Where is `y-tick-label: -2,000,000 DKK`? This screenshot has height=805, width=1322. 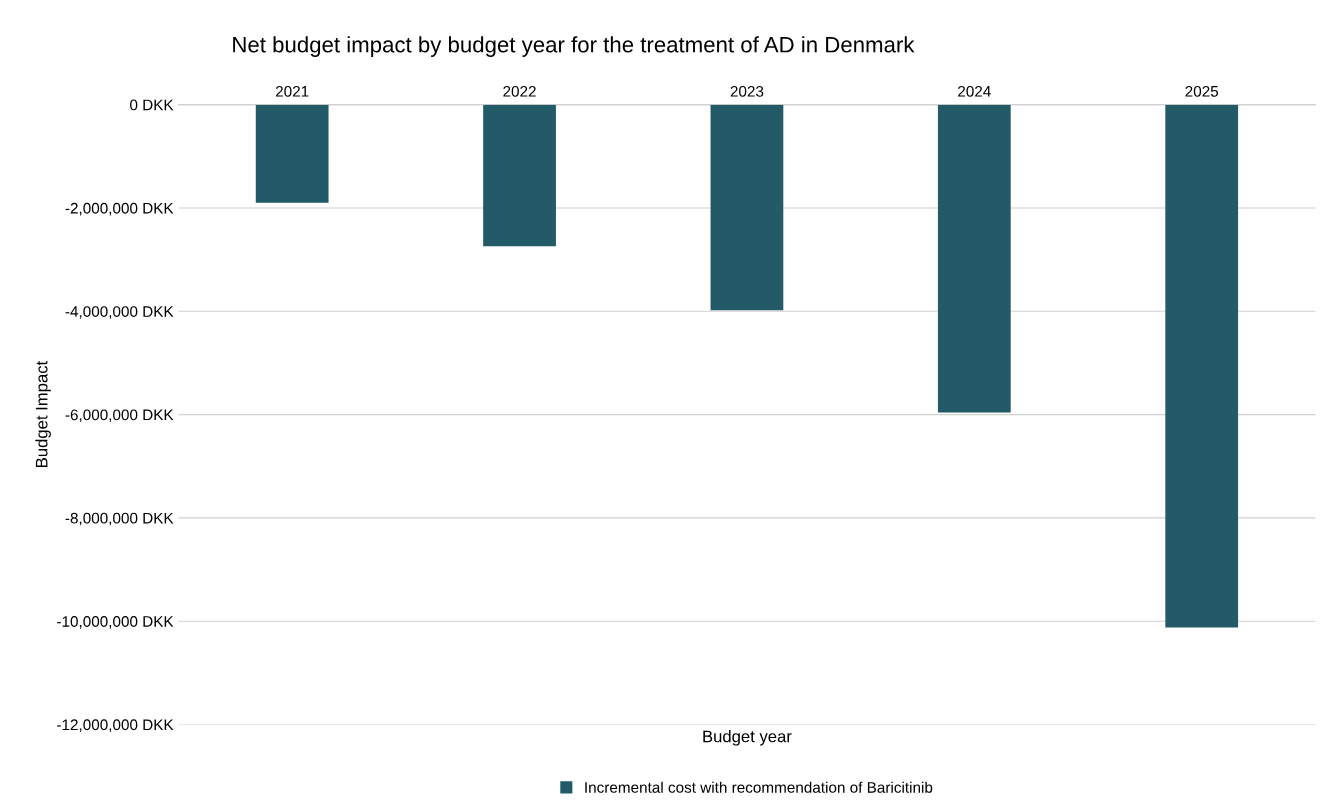
y-tick-label: -2,000,000 DKK is located at coordinates (119, 209).